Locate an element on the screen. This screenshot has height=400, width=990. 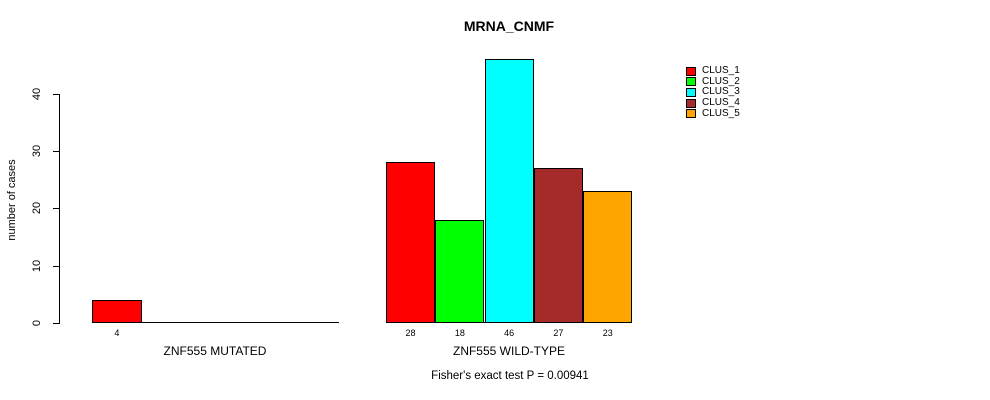
bar-value-label: 18 is located at coordinates (459, 332).